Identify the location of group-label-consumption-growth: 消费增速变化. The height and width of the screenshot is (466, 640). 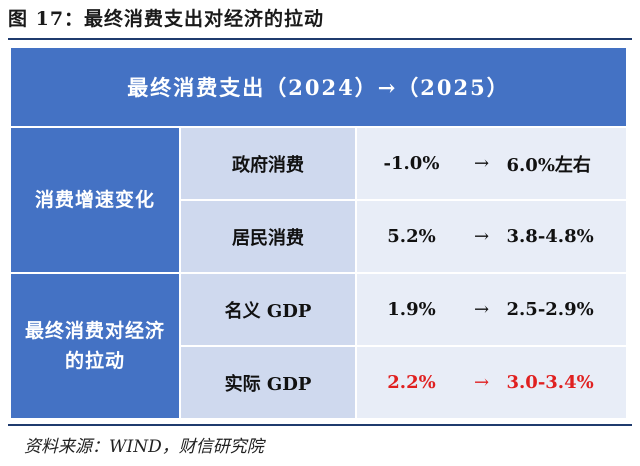
(95, 200).